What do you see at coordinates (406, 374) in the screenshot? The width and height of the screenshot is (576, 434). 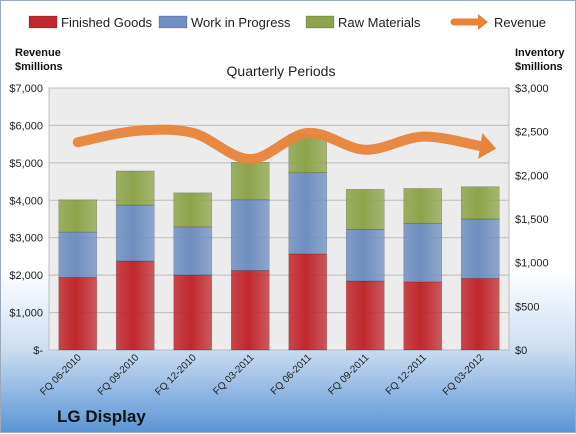 I see `category-label: FQ 12-2011` at bounding box center [406, 374].